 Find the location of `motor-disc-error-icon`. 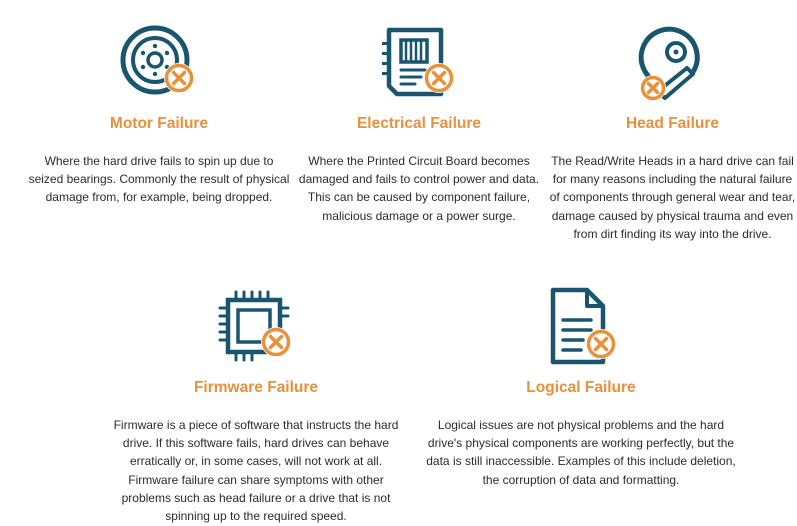

motor-disc-error-icon is located at coordinates (159, 66).